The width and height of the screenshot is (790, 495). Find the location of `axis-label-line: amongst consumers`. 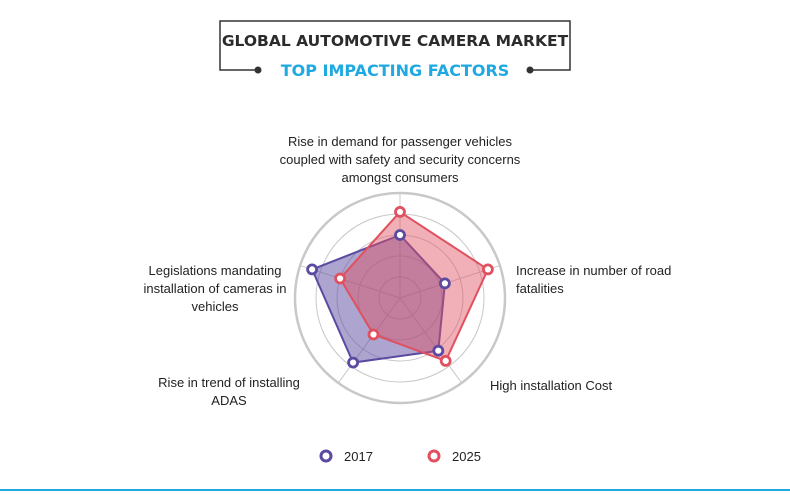

axis-label-line: amongst consumers is located at coordinates (400, 177).